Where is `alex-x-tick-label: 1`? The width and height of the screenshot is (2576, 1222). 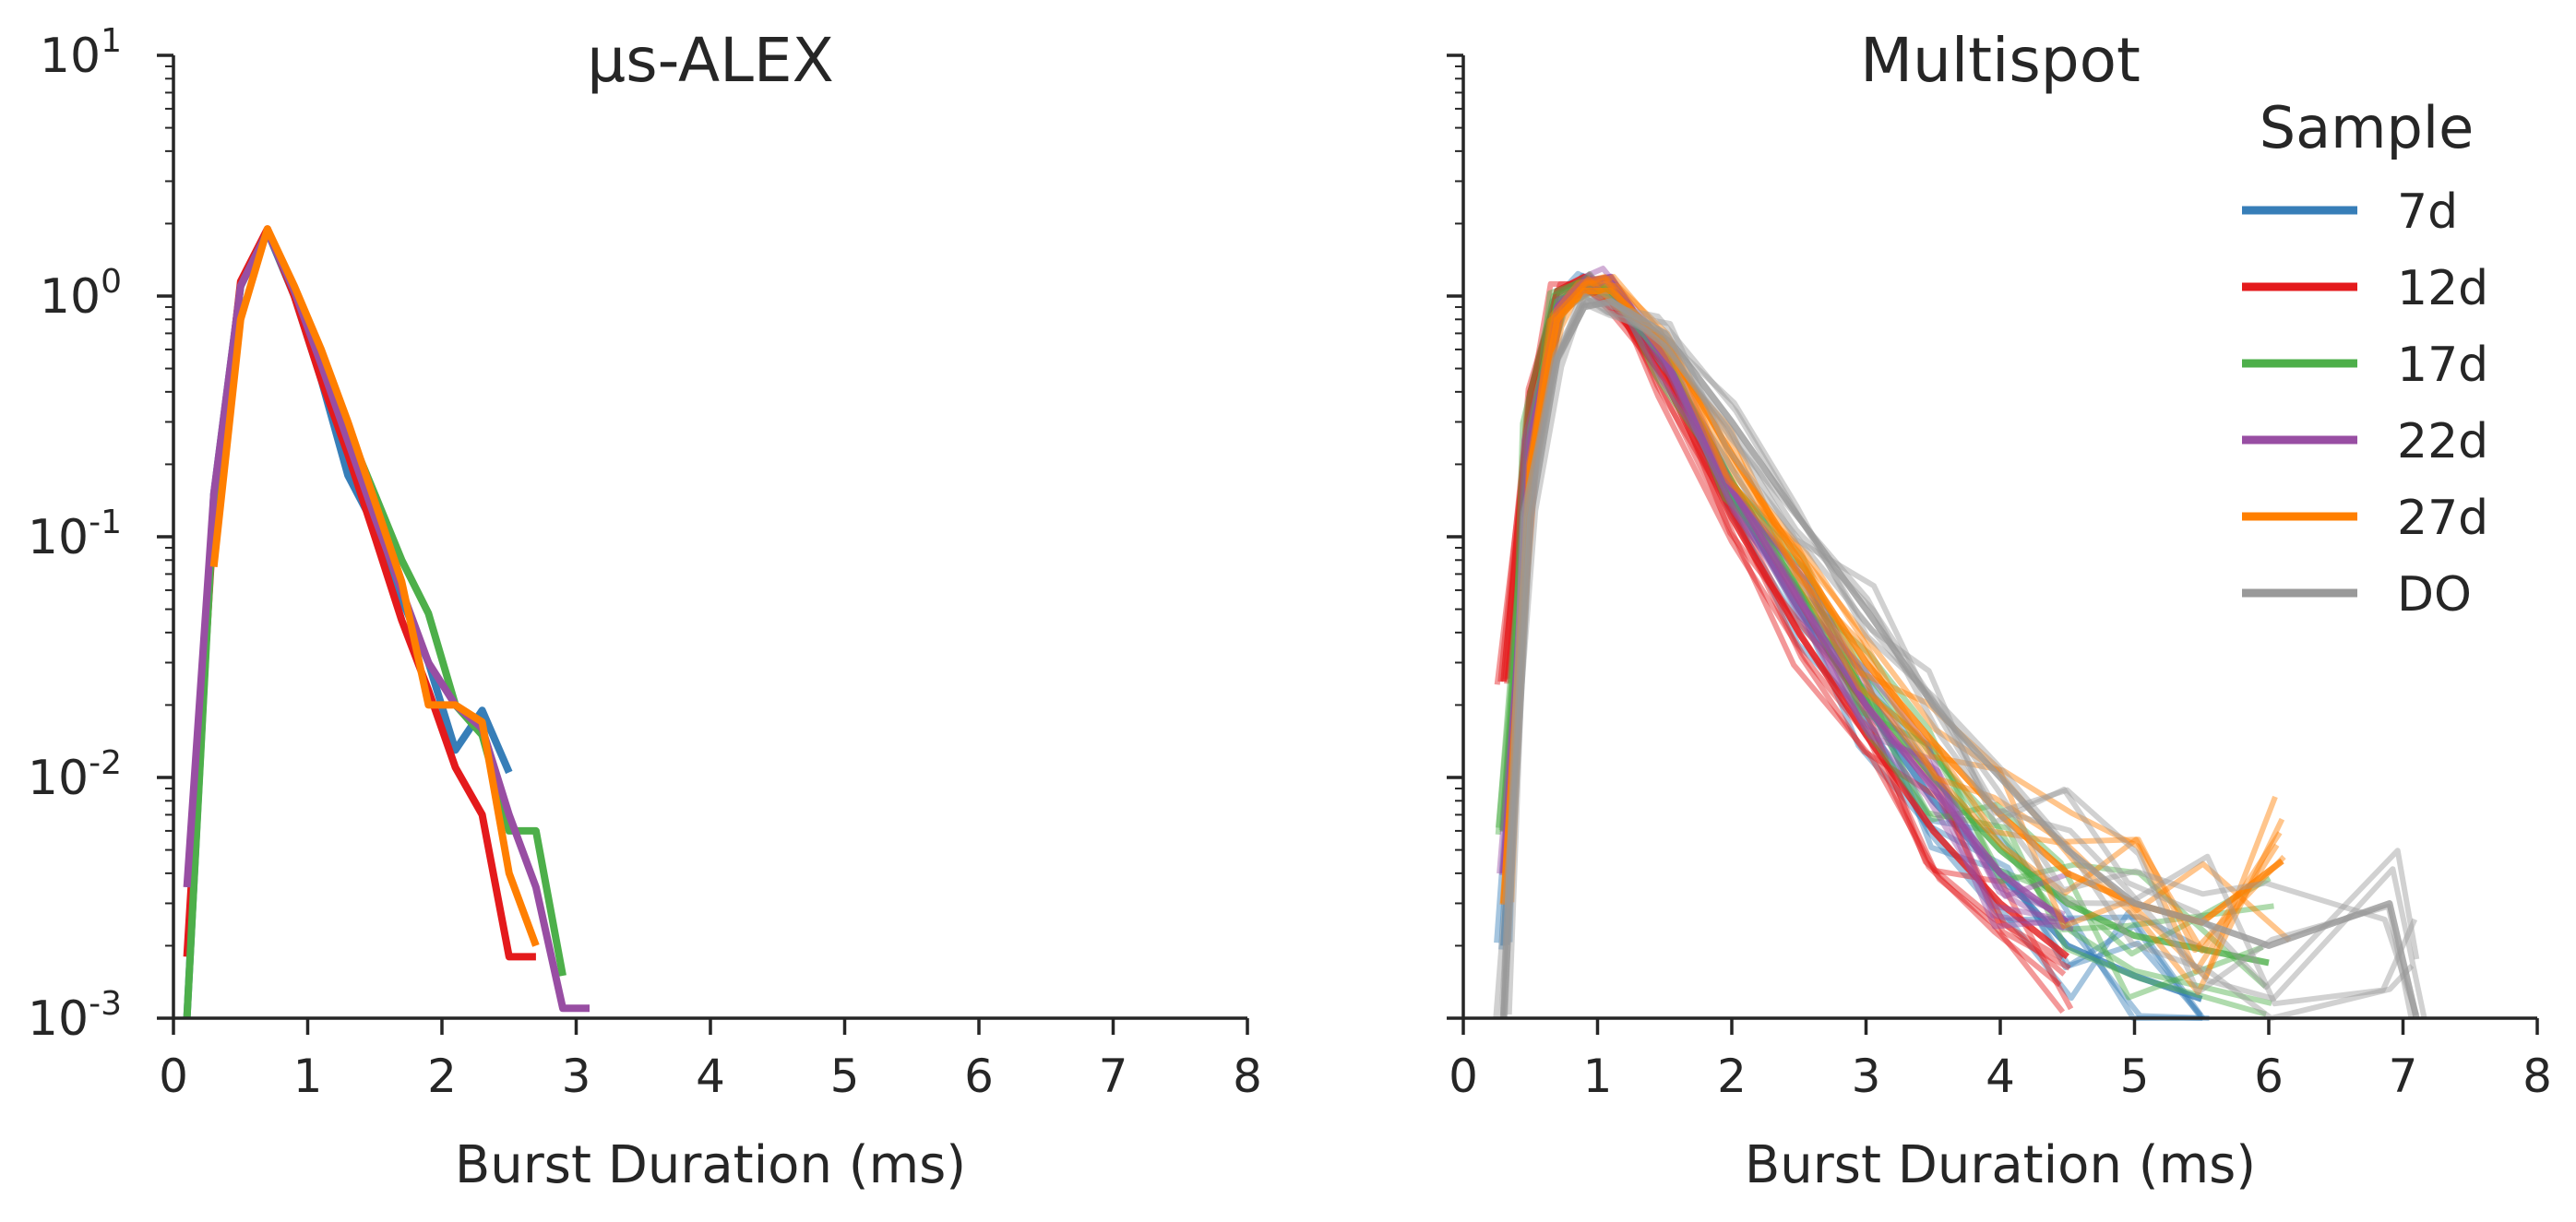
alex-x-tick-label: 1 is located at coordinates (308, 1076).